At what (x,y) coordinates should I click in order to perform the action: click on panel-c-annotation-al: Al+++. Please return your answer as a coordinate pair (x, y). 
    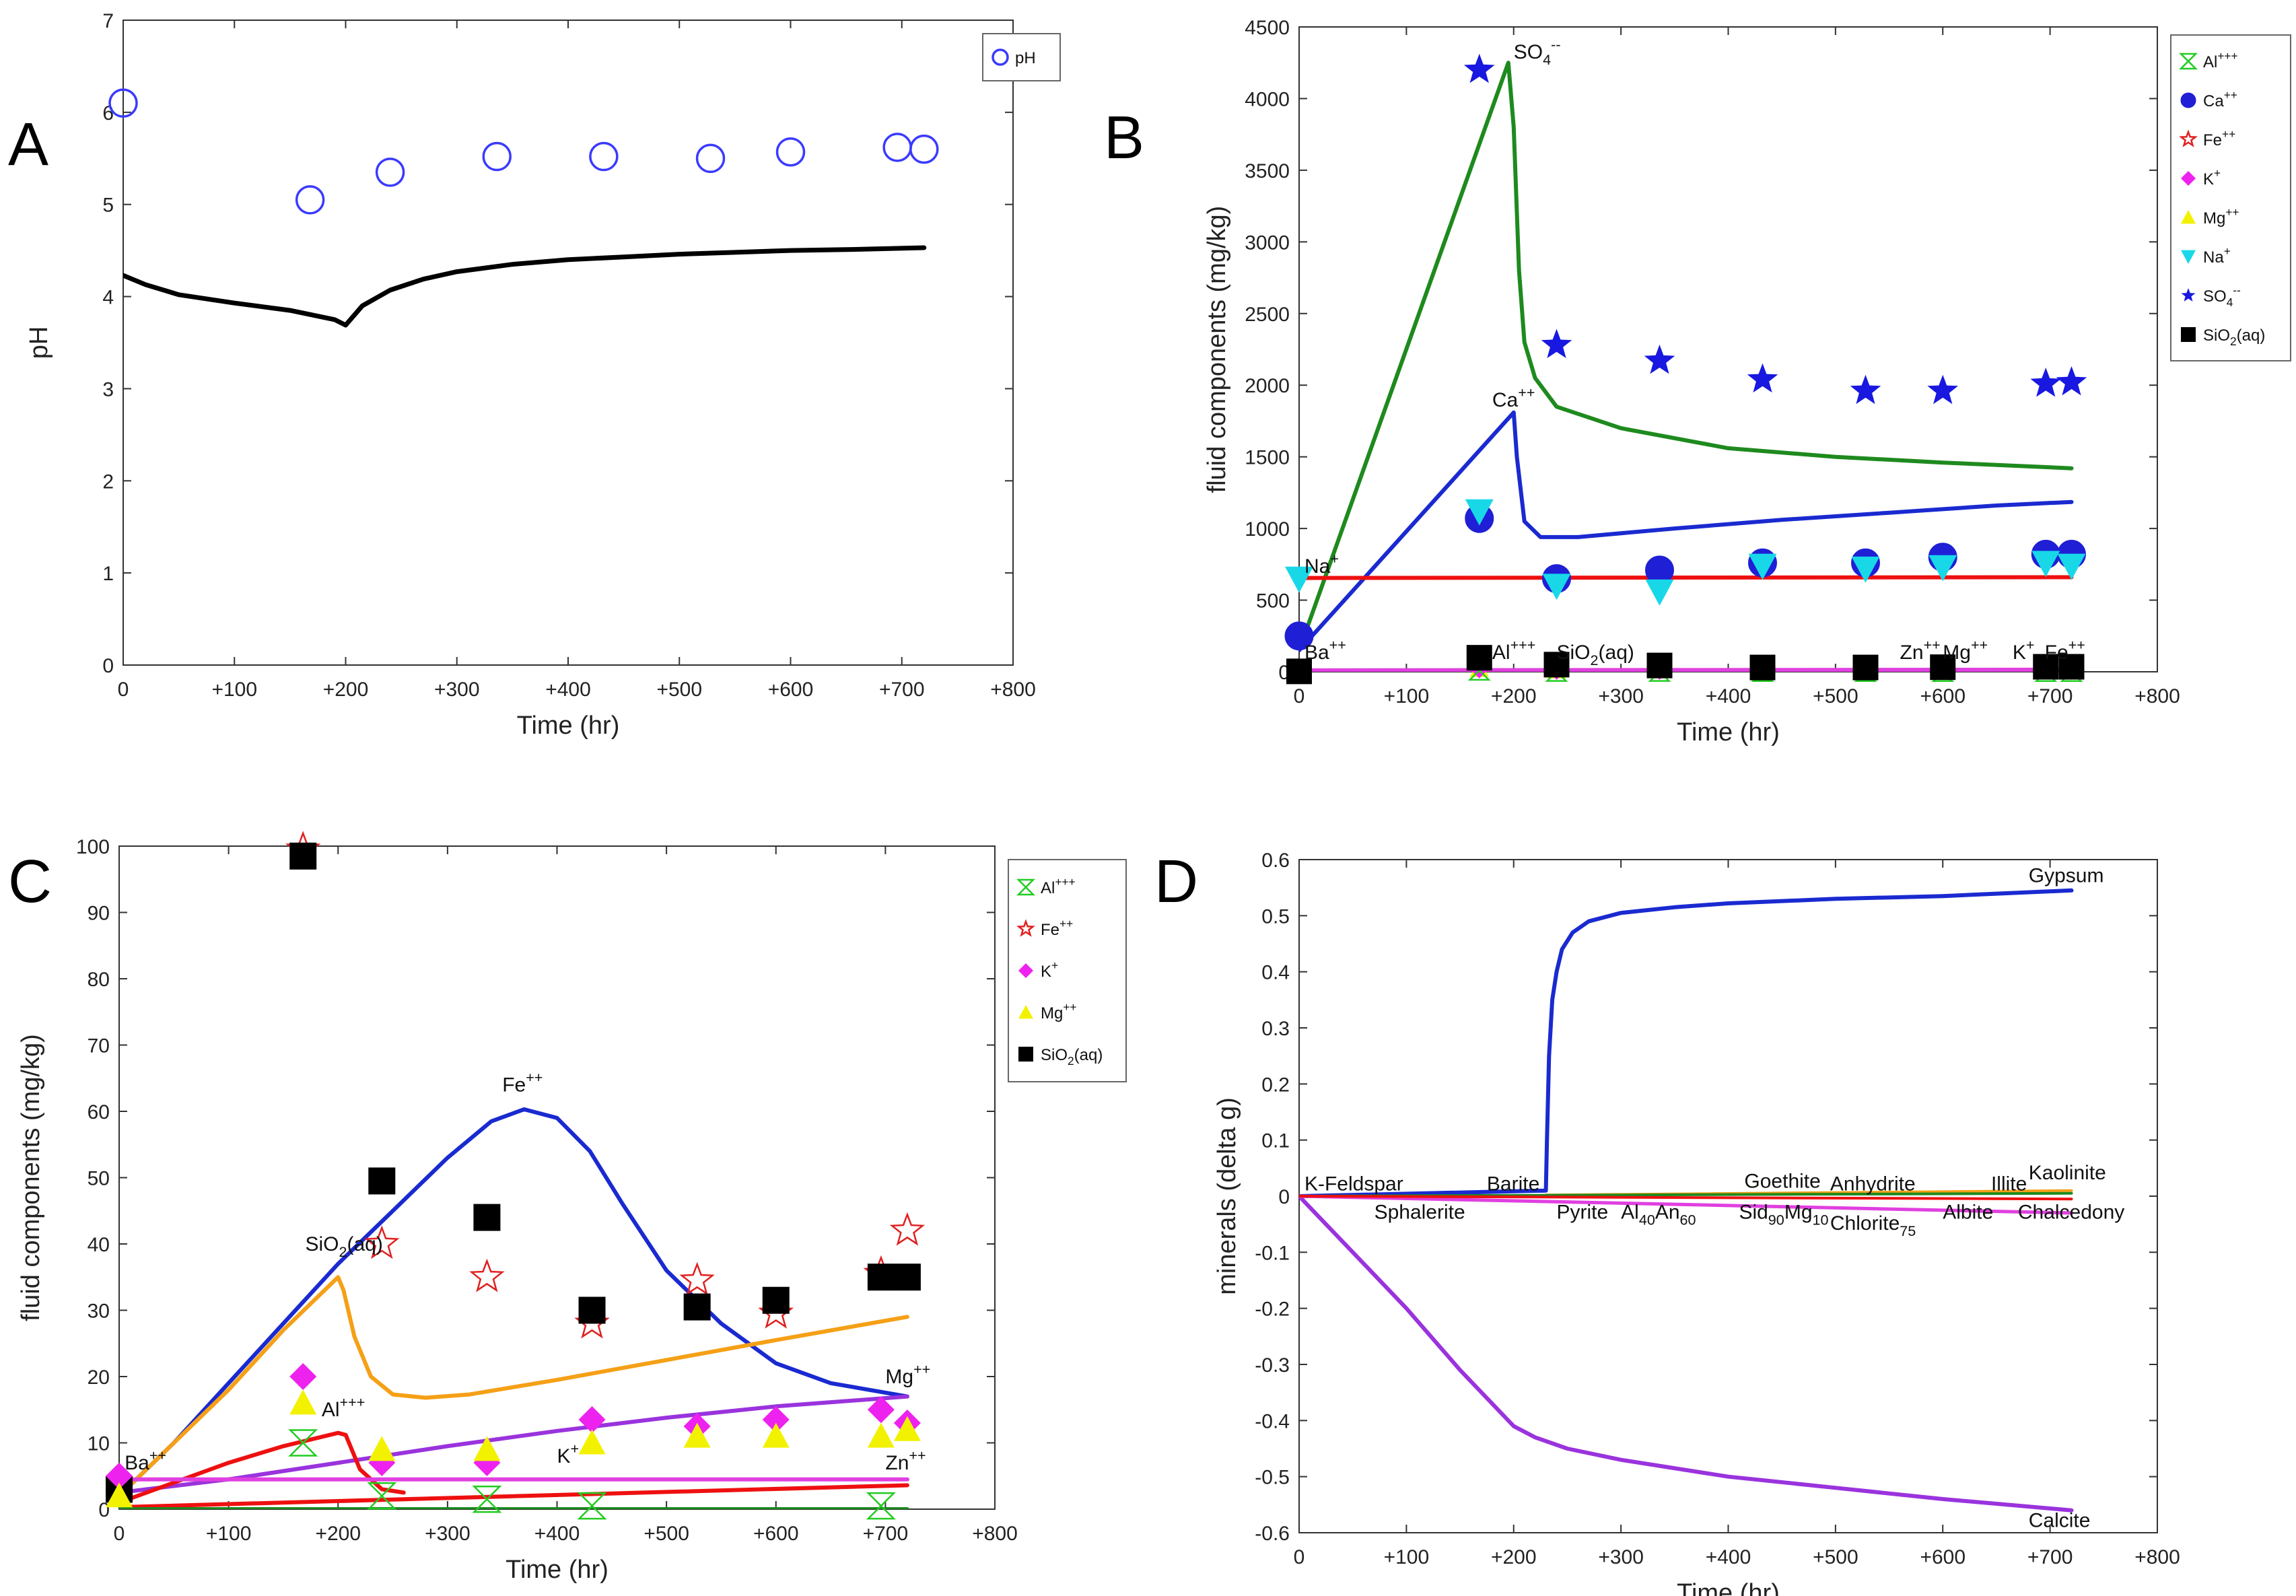
    Looking at the image, I should click on (344, 1408).